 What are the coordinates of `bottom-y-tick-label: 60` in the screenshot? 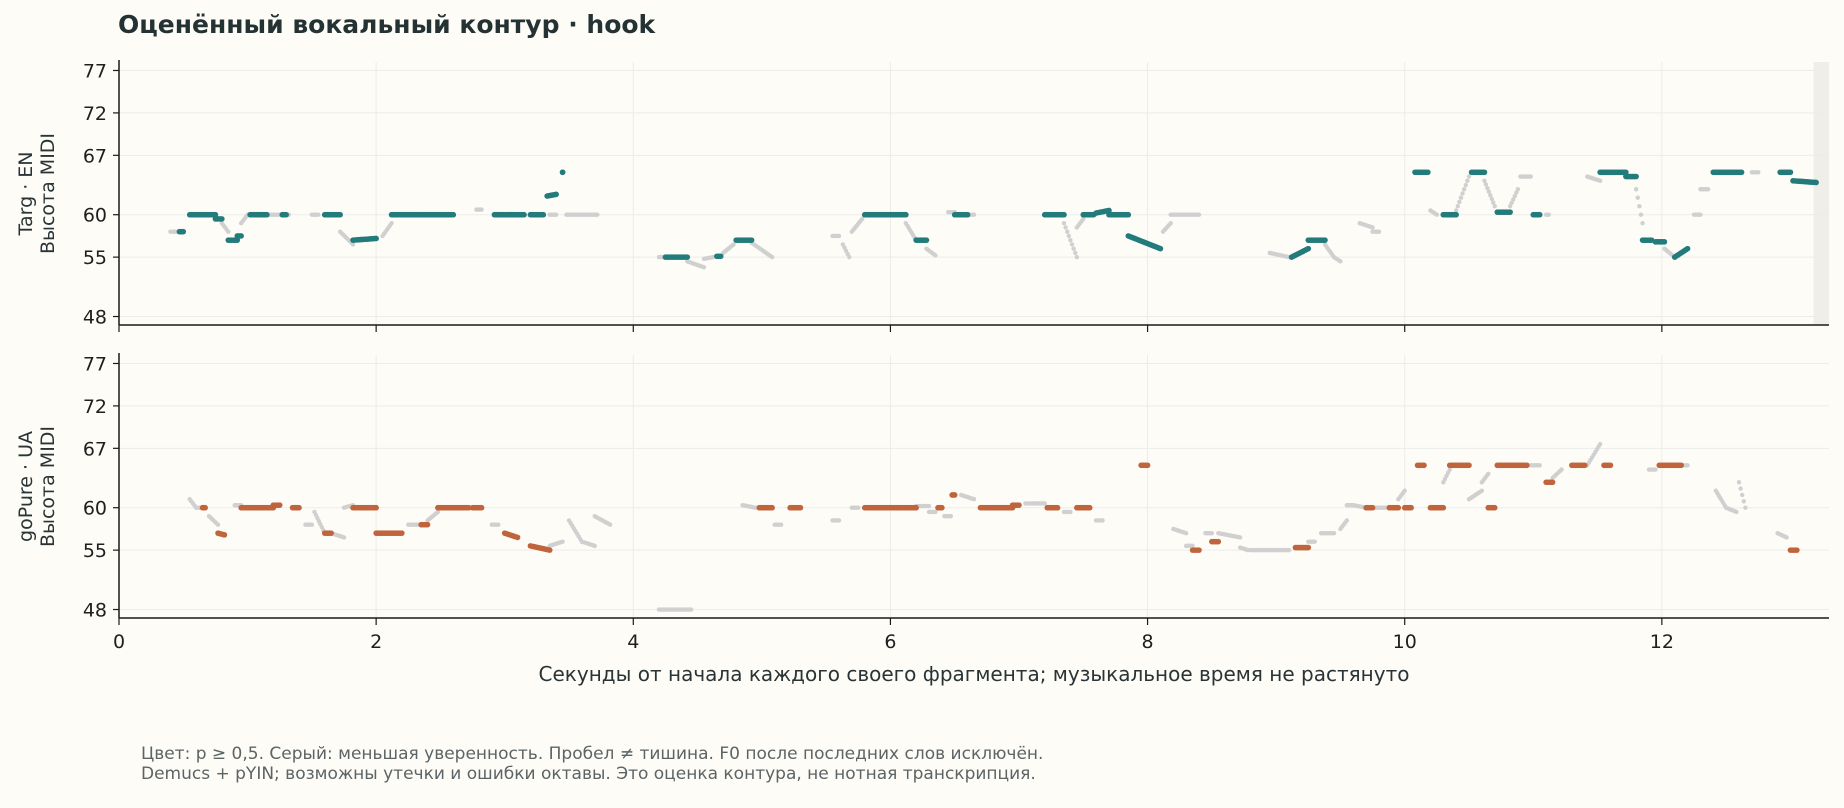 It's located at (95, 509).